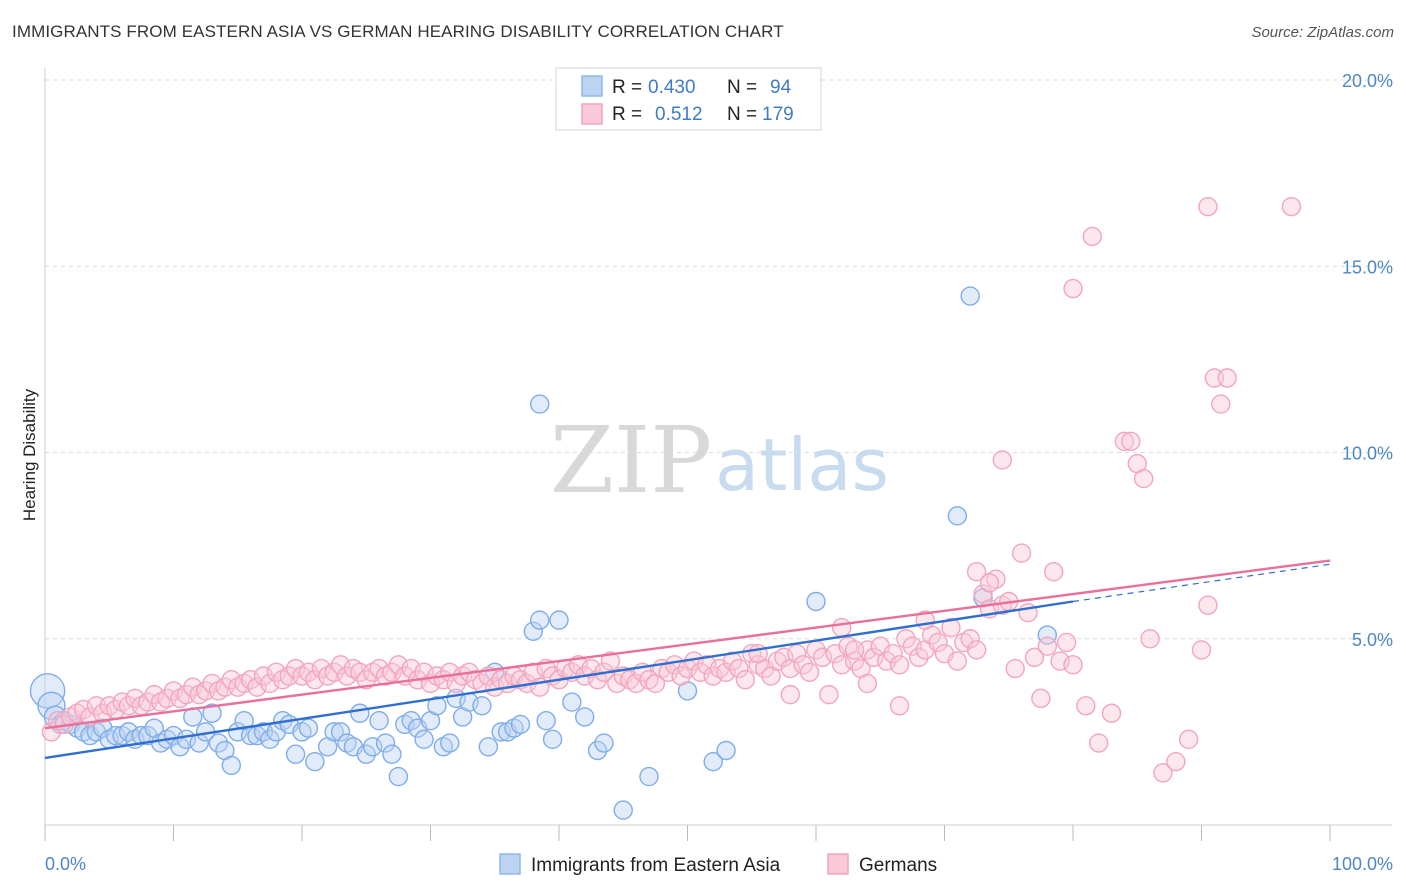  I want to click on legend-n-label-germans: N =, so click(742, 114).